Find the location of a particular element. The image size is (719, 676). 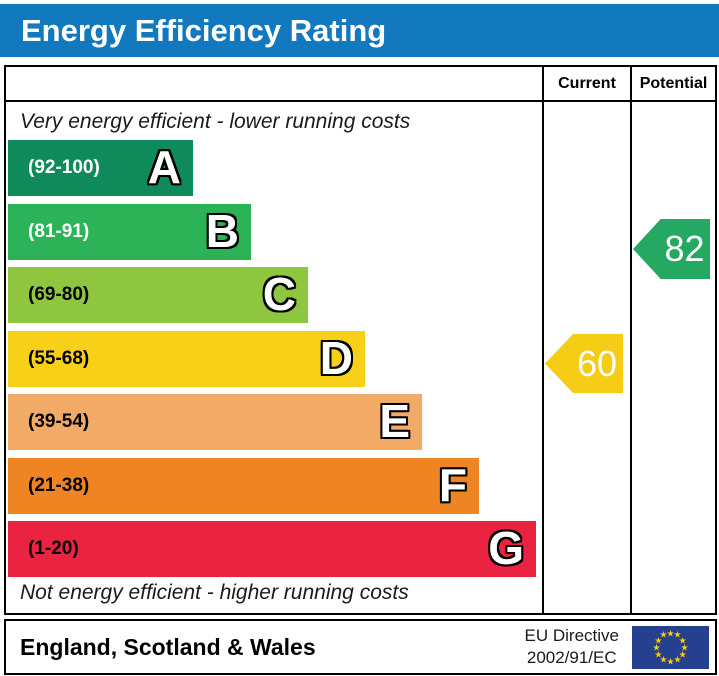

band-letter: D is located at coordinates (336, 358).